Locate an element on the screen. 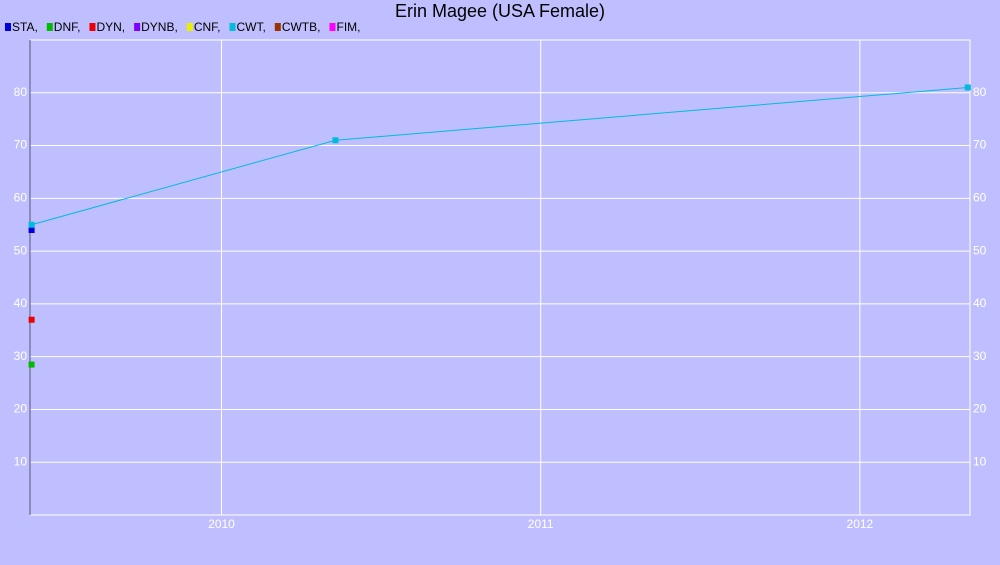 Image resolution: width=1000 pixels, height=565 pixels. y-tick-label: 30 is located at coordinates (21, 356).